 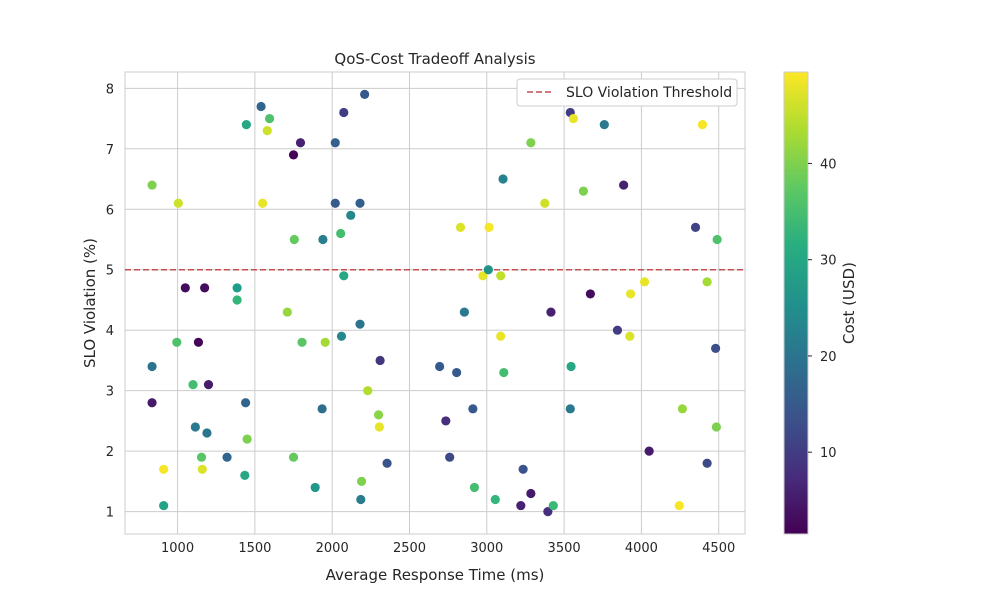 I want to click on y-tick-label: 7, so click(x=110, y=150).